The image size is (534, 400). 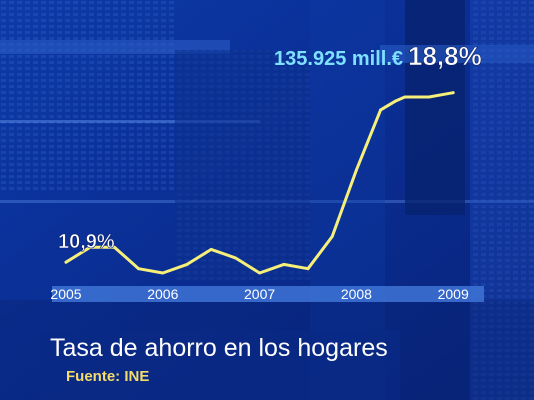 I want to click on end-amount-label: 135.925 mill.€, so click(x=338, y=59).